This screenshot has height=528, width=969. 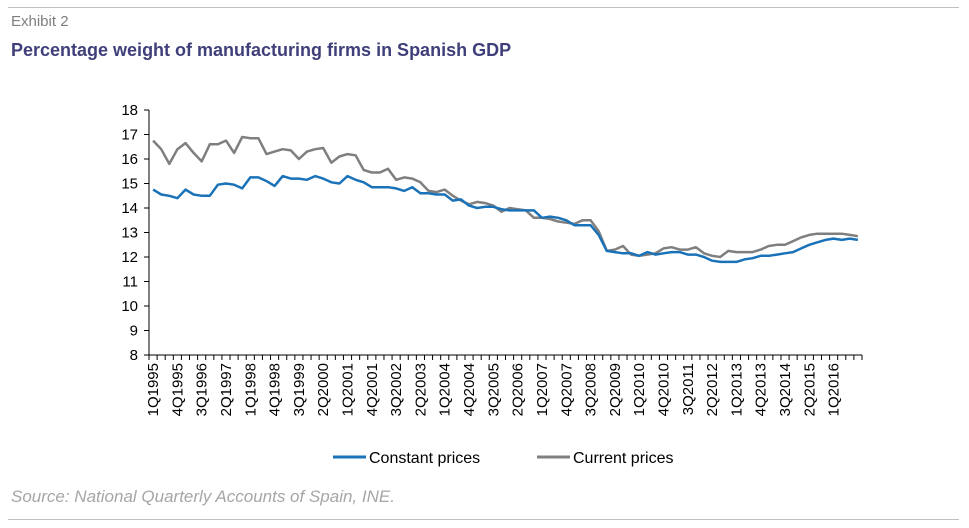 I want to click on x-tick-label: 3Q2005, so click(x=493, y=389).